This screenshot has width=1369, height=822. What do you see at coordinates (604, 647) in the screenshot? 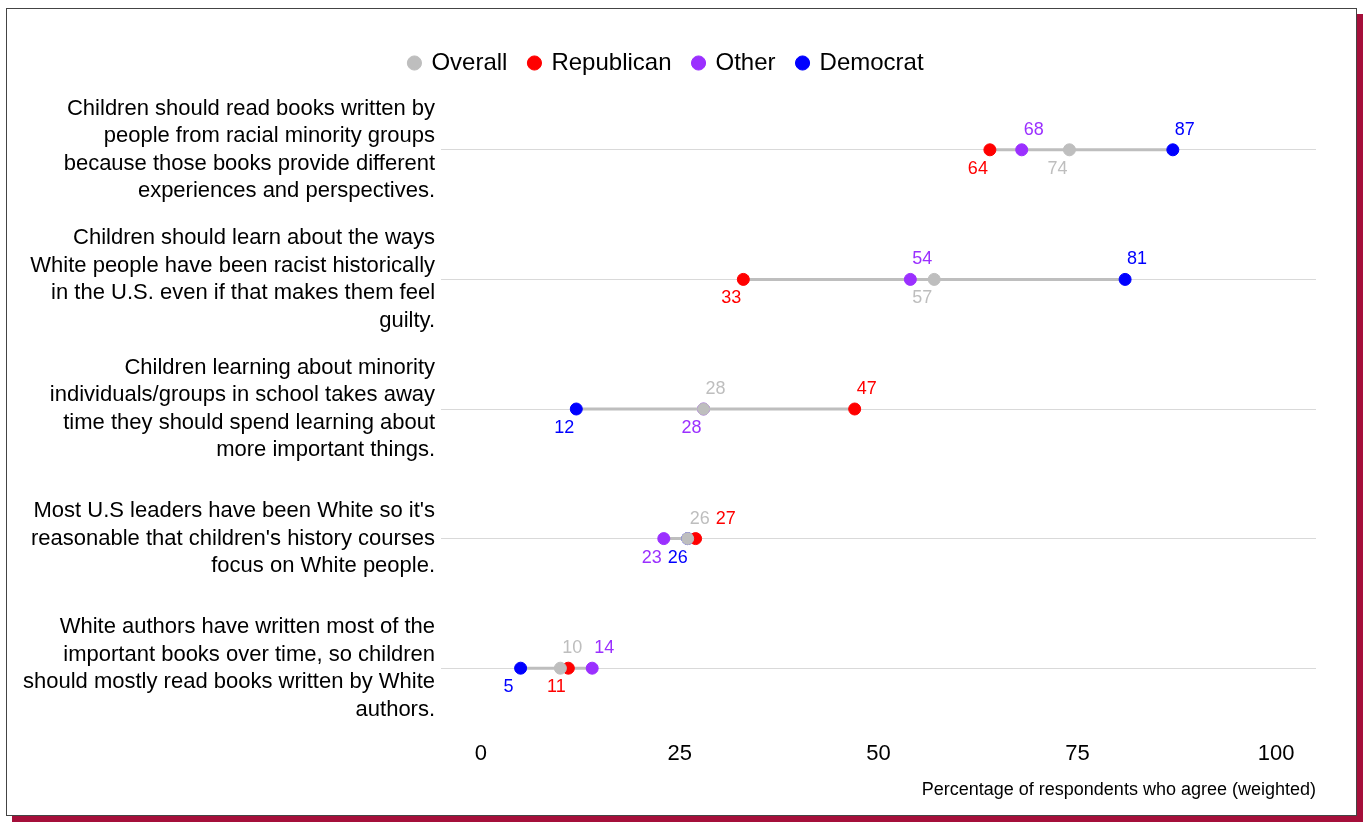
I see `data-label: 14` at bounding box center [604, 647].